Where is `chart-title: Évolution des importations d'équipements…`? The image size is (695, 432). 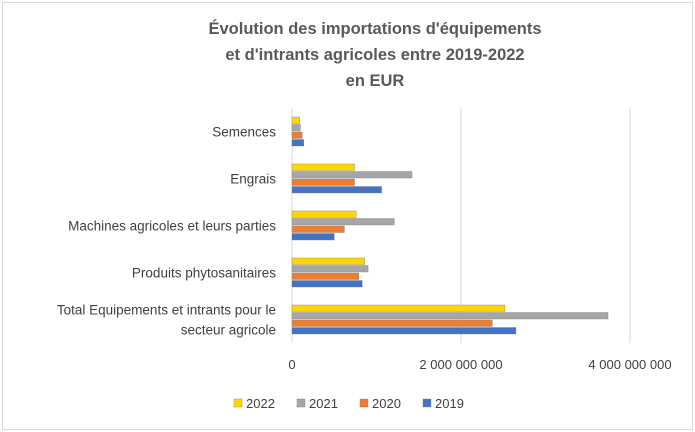
chart-title: Évolution des importations d'équipements… is located at coordinates (374, 54).